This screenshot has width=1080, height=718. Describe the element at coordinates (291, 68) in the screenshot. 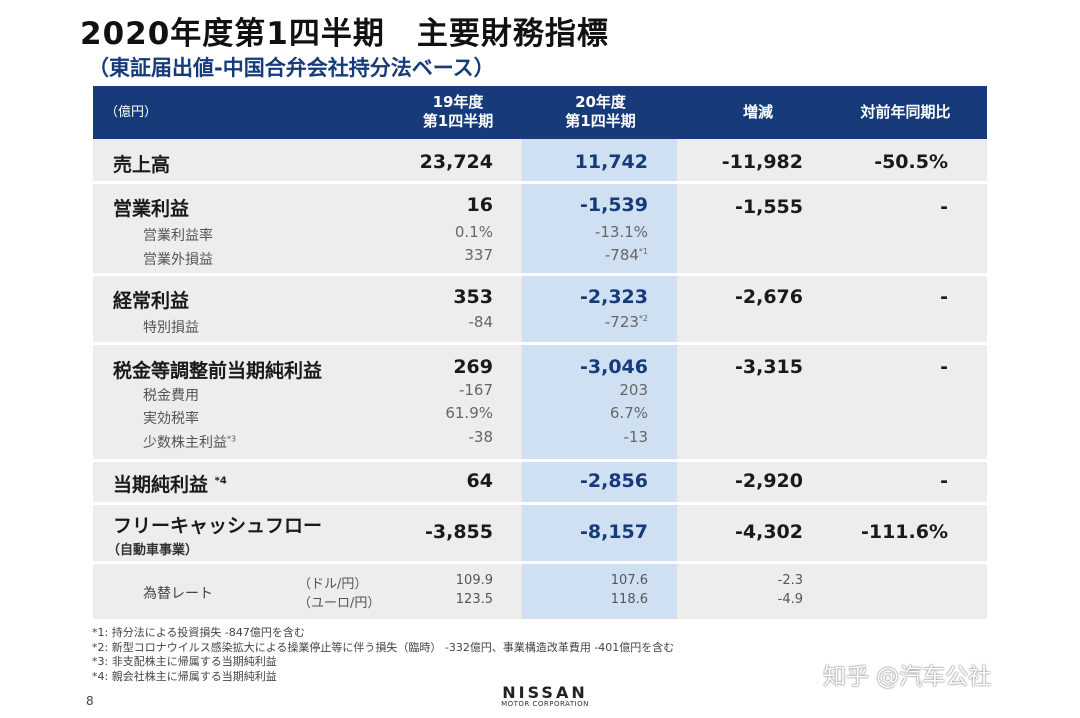

I see `page-subtitle: （東証届出値-中国合弁会社持分法ベース）` at that location.